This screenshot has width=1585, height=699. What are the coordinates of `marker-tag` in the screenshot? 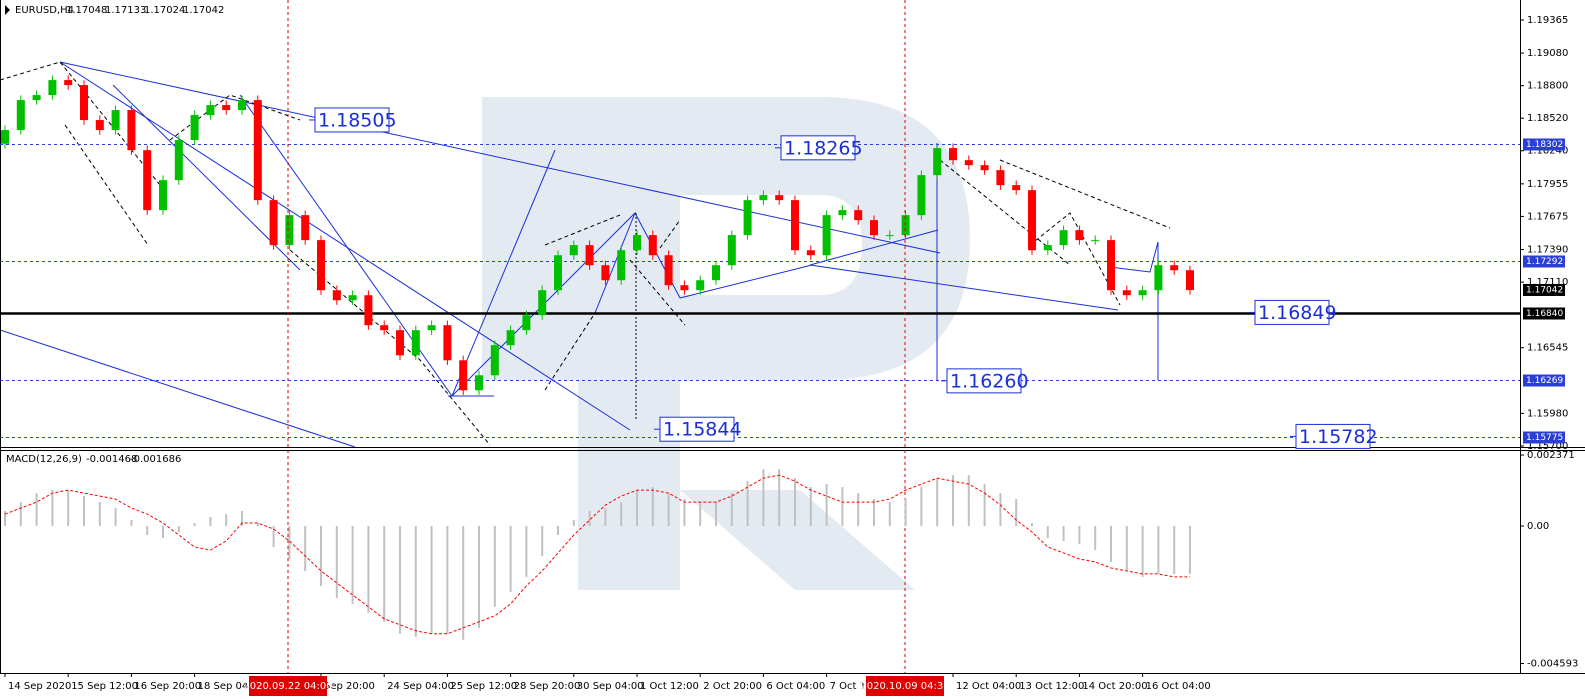 It's located at (905, 686).